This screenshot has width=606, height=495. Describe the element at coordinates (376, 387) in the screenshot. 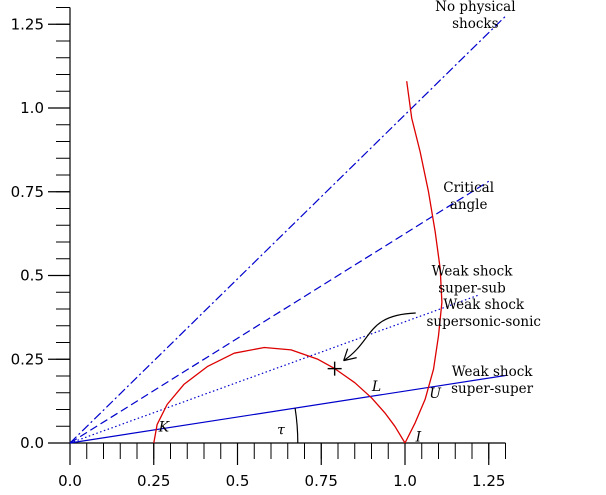

I see `point-label-L: L` at that location.